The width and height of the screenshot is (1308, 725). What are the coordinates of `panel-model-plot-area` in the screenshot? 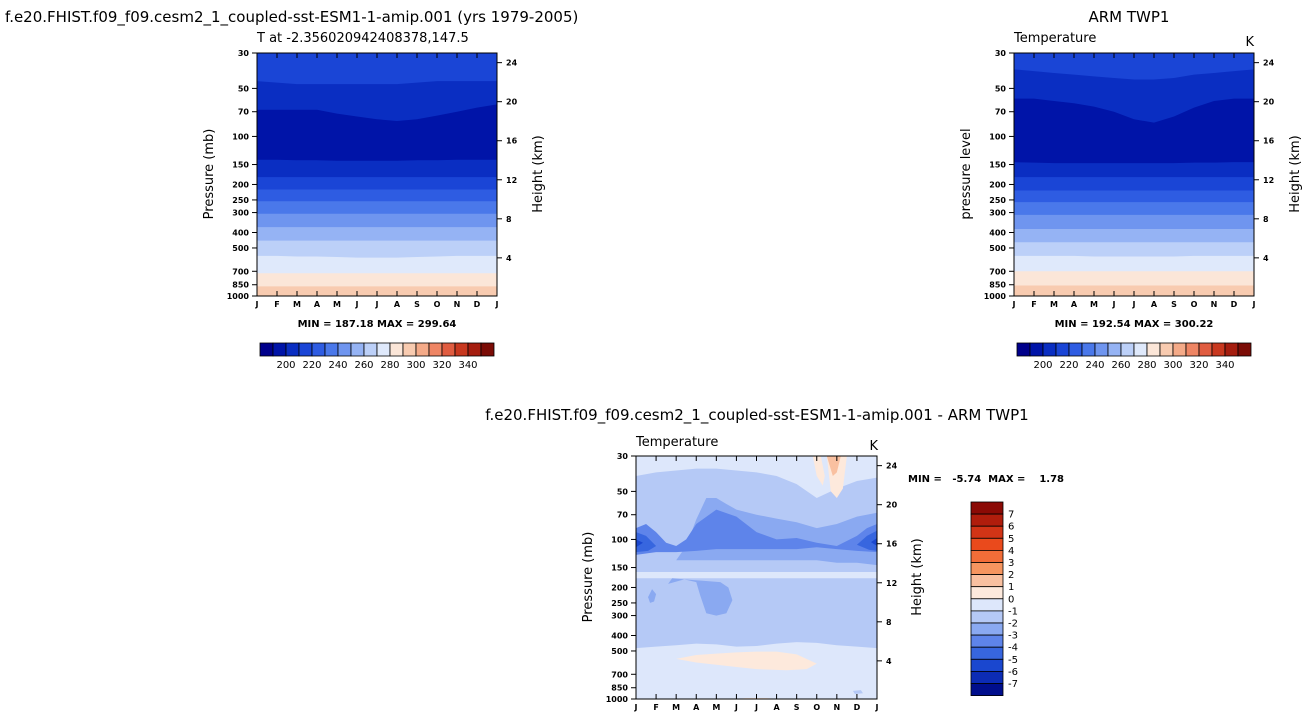 It's located at (377, 174).